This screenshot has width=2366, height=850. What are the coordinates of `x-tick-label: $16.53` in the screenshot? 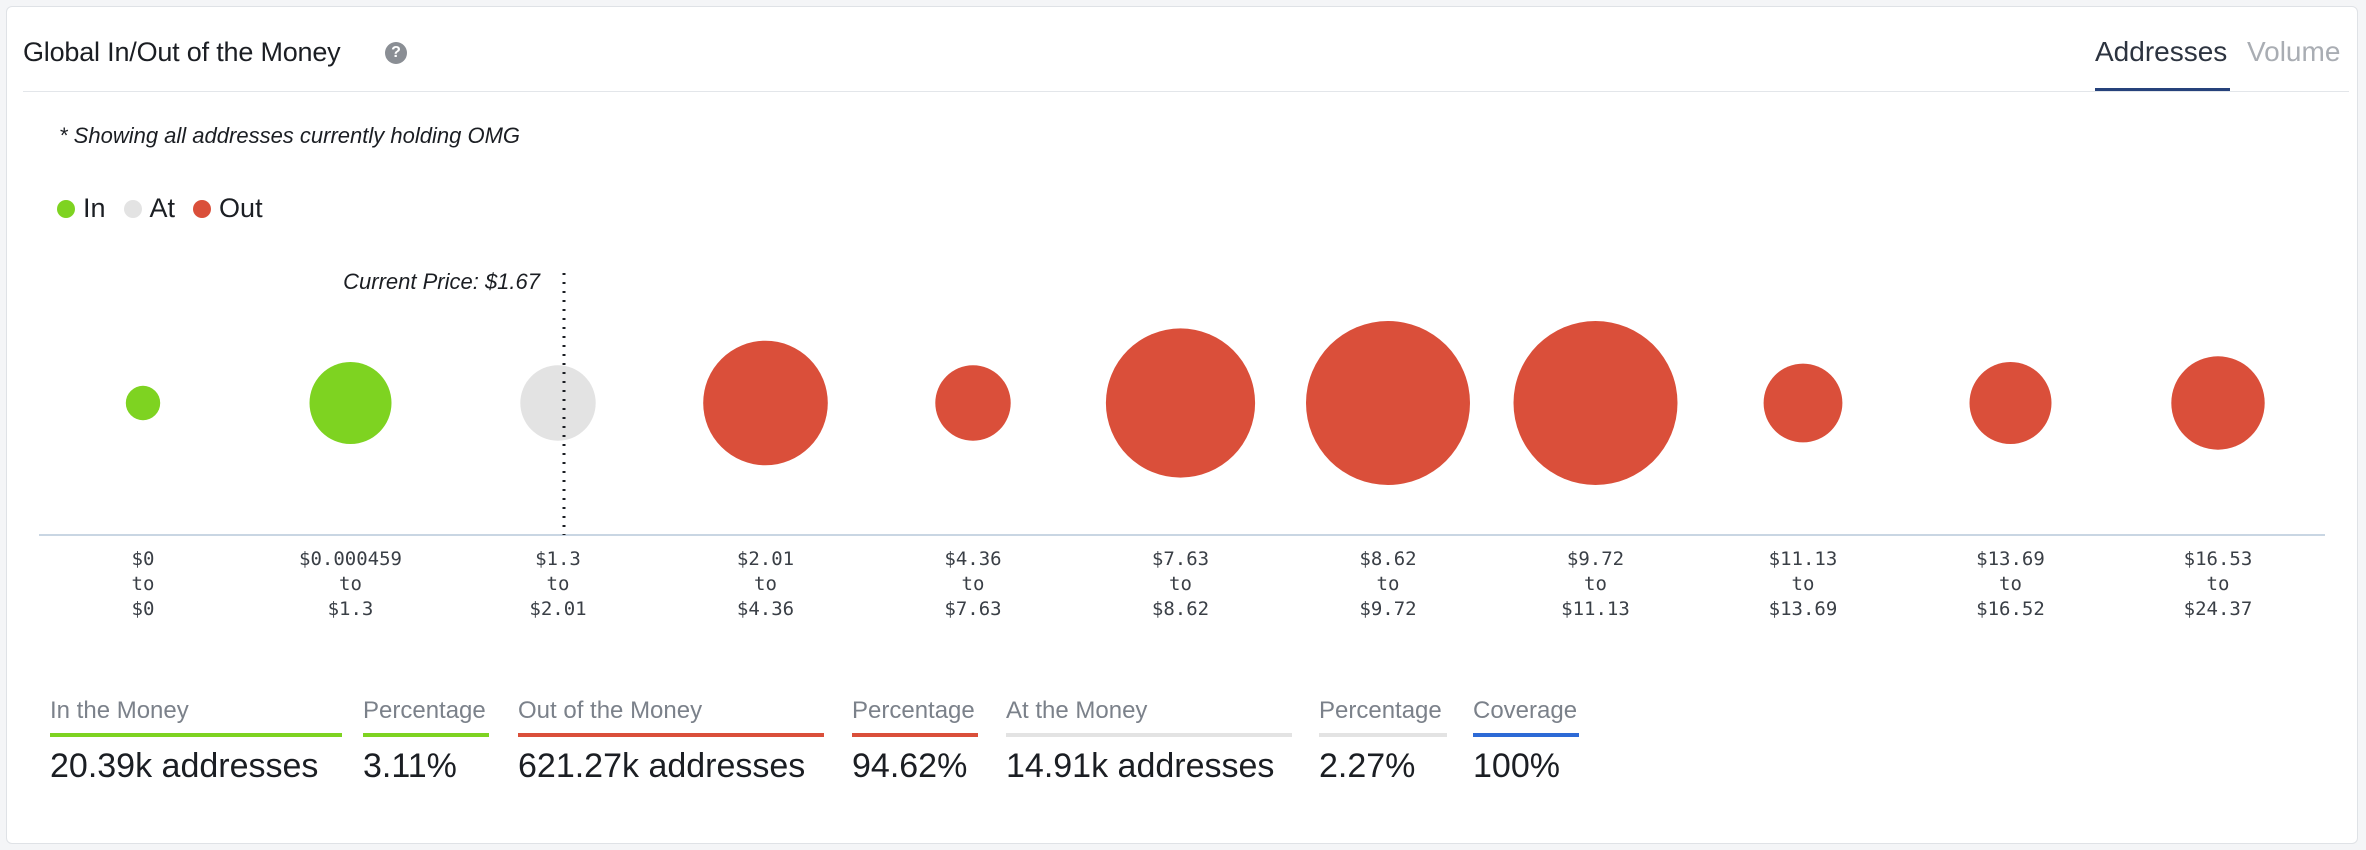 It's located at (2218, 559).